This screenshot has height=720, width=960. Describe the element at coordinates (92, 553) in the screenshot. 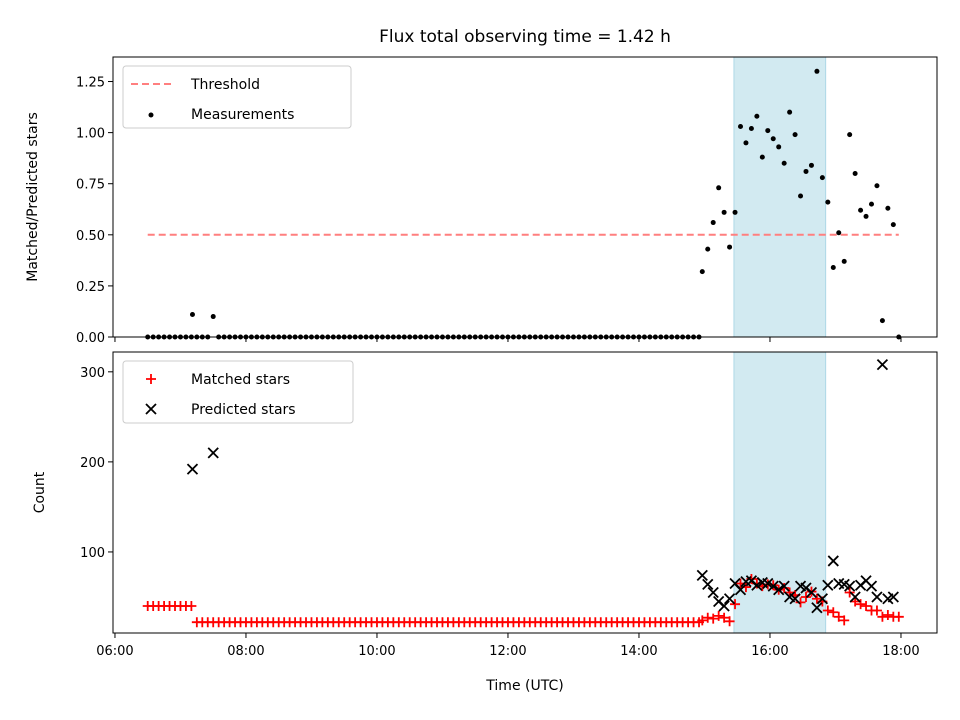

I see `y-tick-label: 100` at that location.